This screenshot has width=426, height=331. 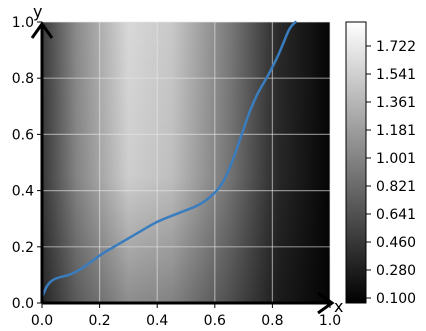 I want to click on colorbar-tick-label: 1.001, so click(x=396, y=159).